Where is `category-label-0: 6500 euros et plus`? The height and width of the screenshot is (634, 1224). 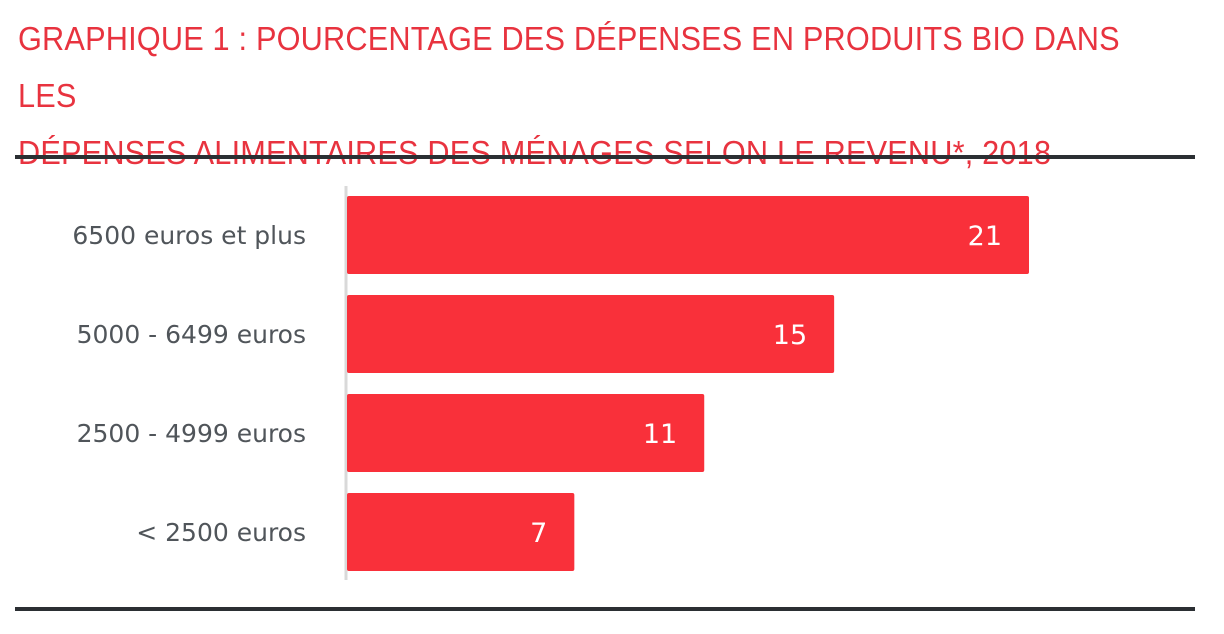 category-label-0: 6500 euros et plus is located at coordinates (189, 235).